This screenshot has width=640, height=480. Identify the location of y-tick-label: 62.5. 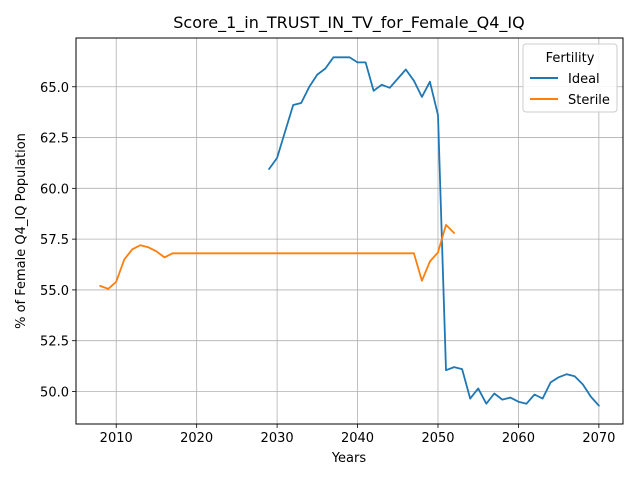
(54, 139).